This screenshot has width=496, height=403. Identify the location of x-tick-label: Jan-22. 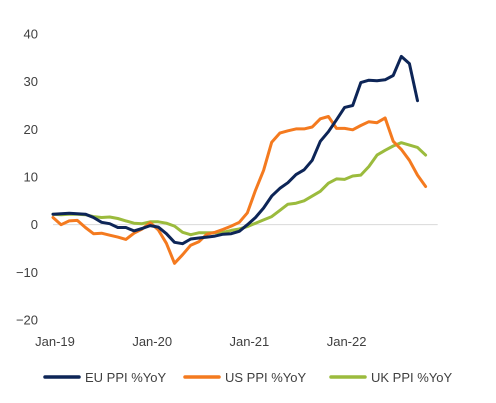
(347, 341).